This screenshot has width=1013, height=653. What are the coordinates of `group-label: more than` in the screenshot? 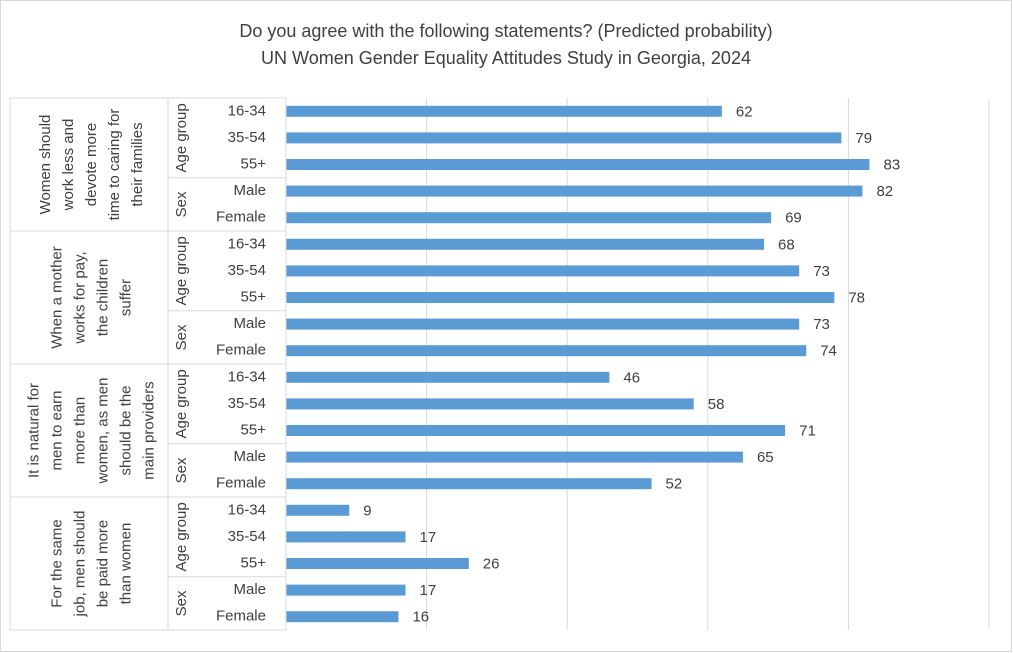 It's located at (79, 431).